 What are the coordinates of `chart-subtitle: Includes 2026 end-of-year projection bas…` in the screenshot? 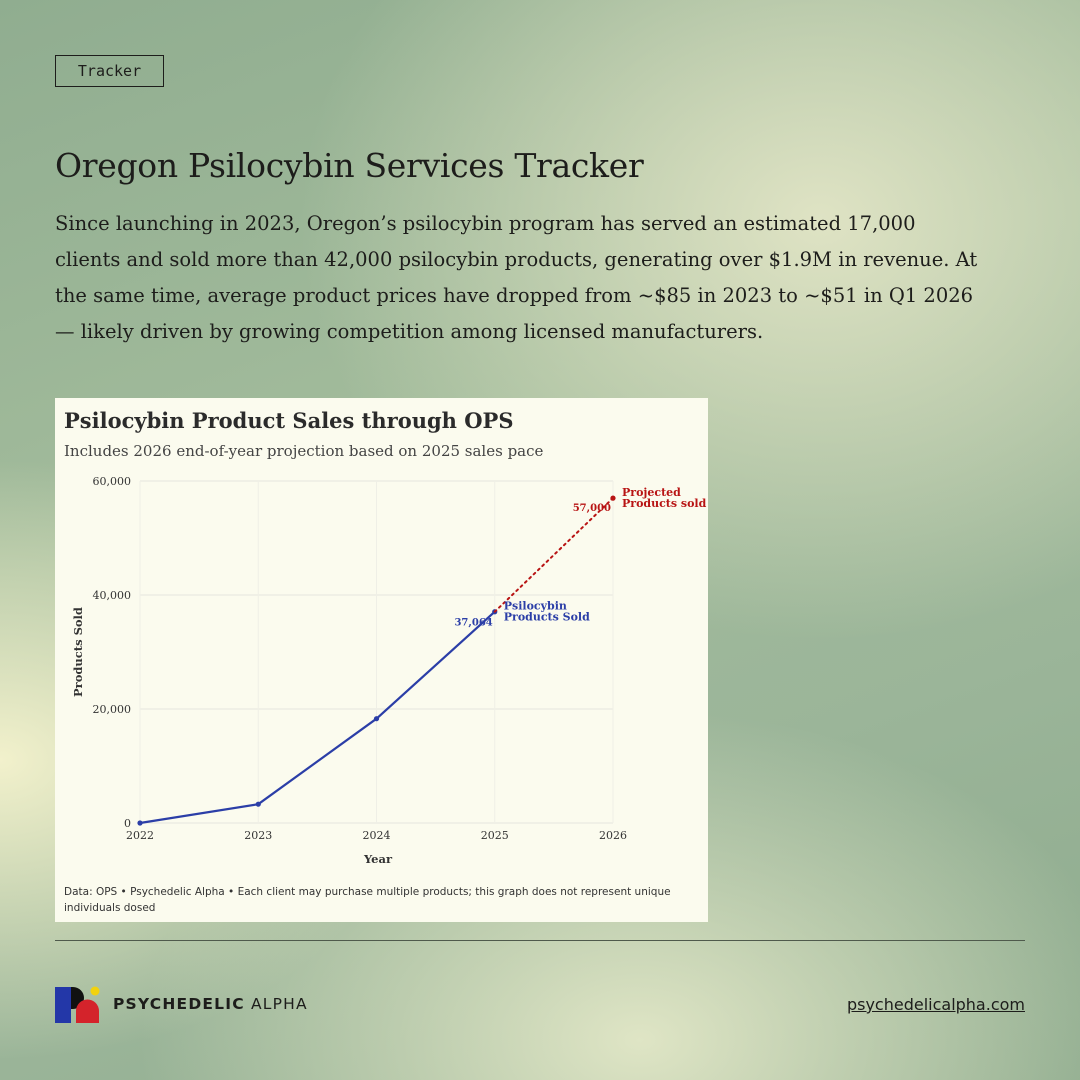 It's located at (304, 451).